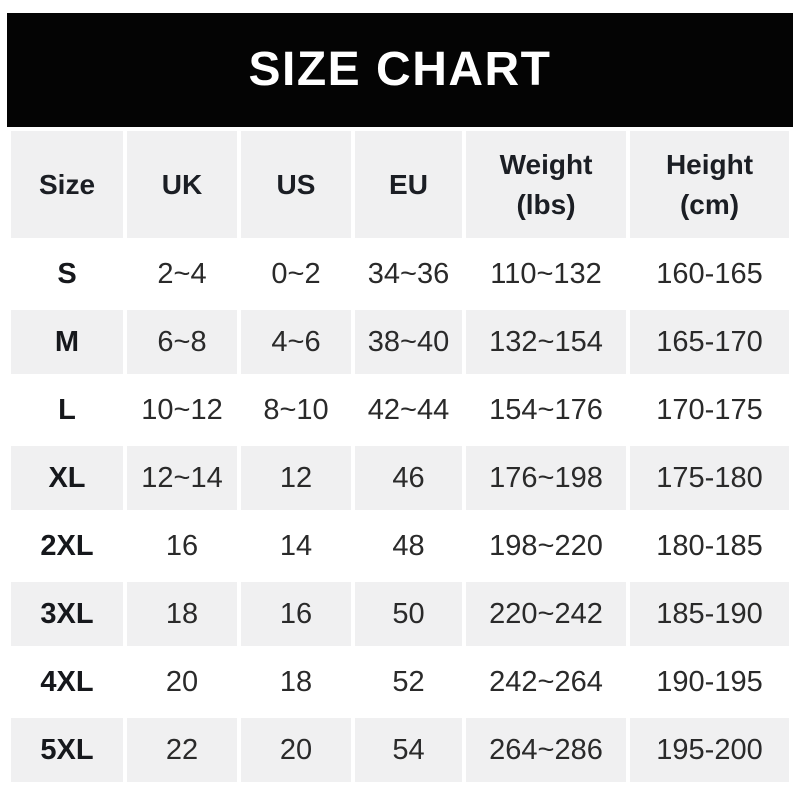  I want to click on table-row-4xl: 4XL 20 18 52 242~264 190-195, so click(400, 682).